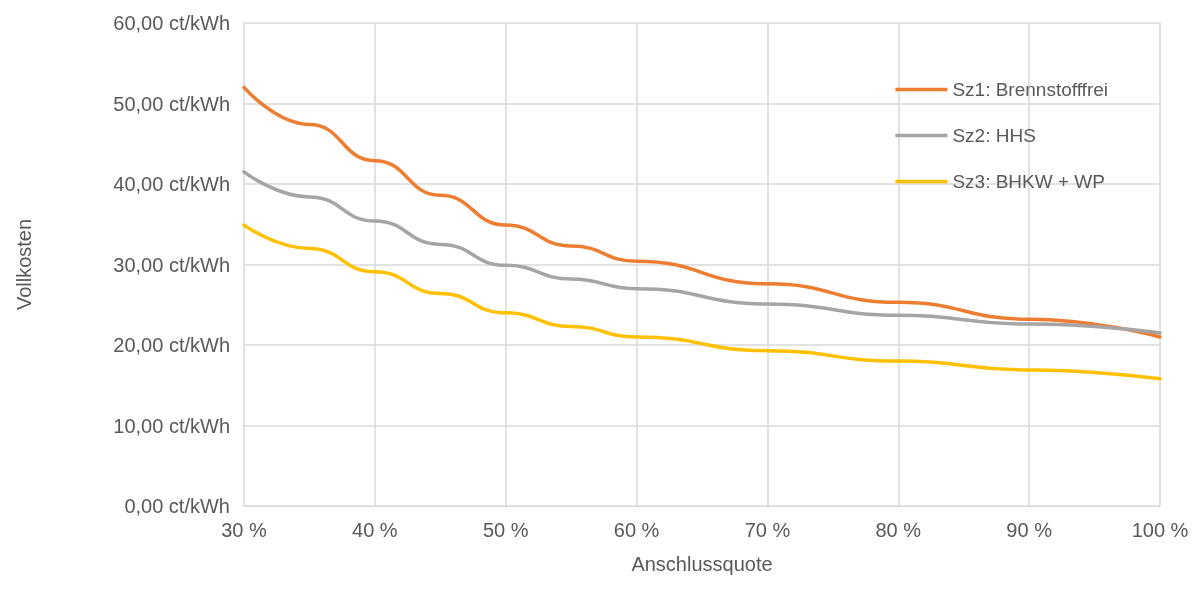 This screenshot has height=596, width=1203. I want to click on y-tick-label: 20,00 ct/kWh, so click(171, 345).